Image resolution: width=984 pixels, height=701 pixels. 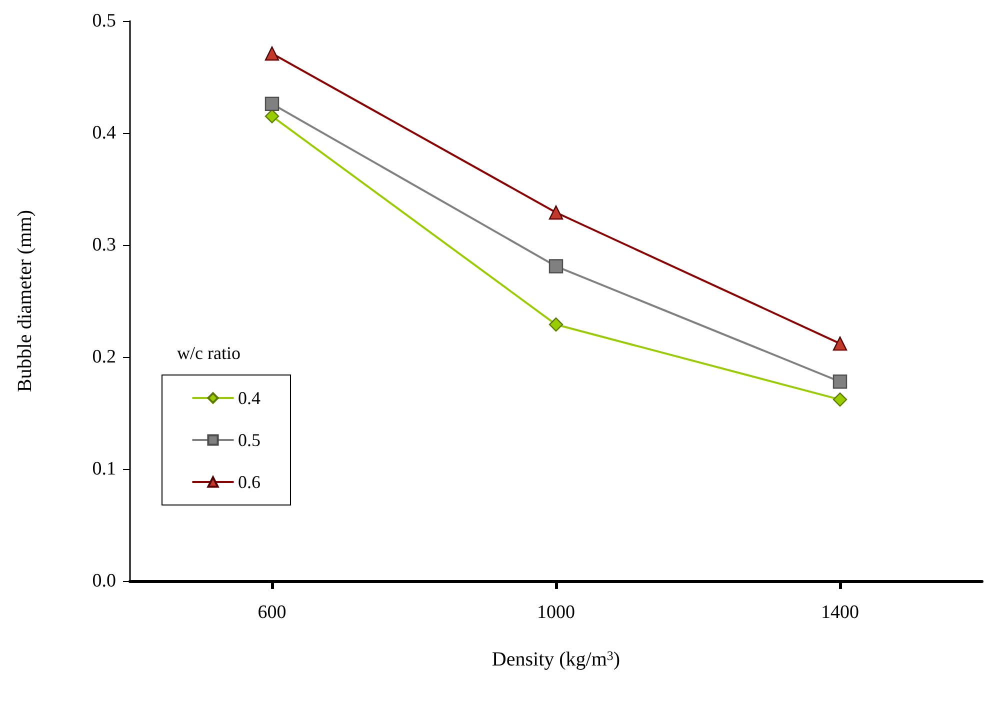 I want to click on legend-label: 0.6, so click(x=249, y=482).